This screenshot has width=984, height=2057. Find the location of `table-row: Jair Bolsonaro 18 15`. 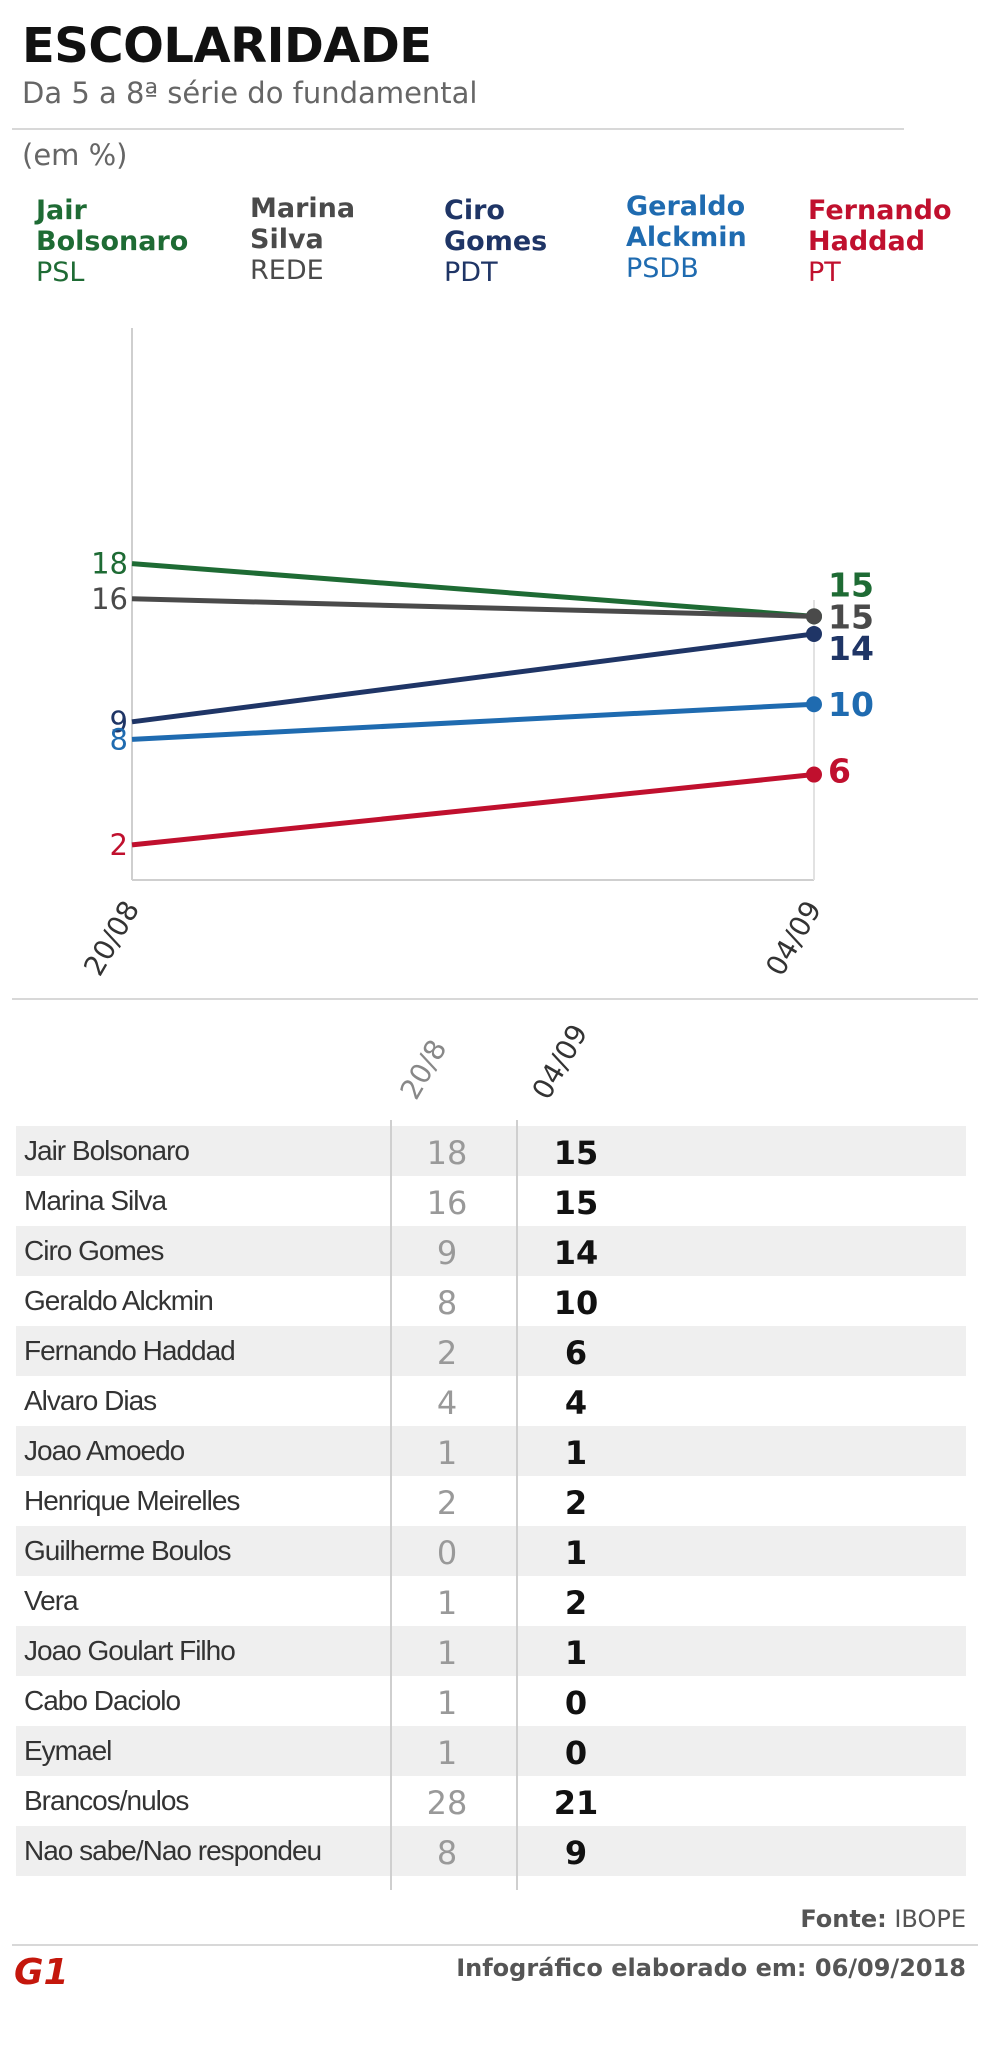

table-row: Jair Bolsonaro 18 15 is located at coordinates (491, 1151).